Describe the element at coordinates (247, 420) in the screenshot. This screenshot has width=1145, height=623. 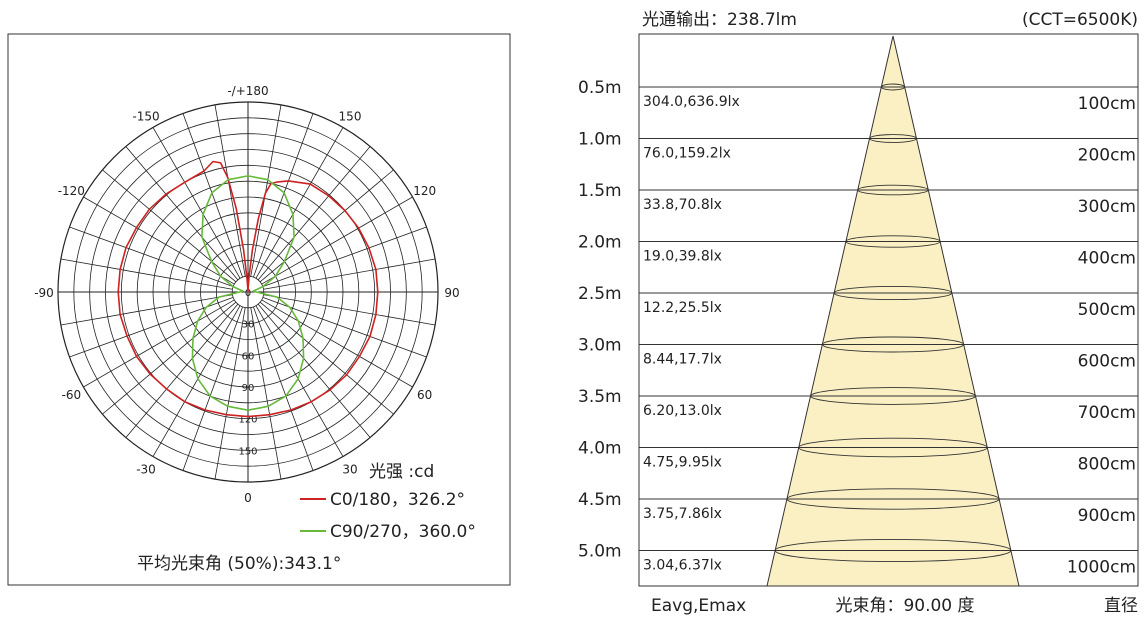
I see `polar-radial-tick-label: 120` at that location.